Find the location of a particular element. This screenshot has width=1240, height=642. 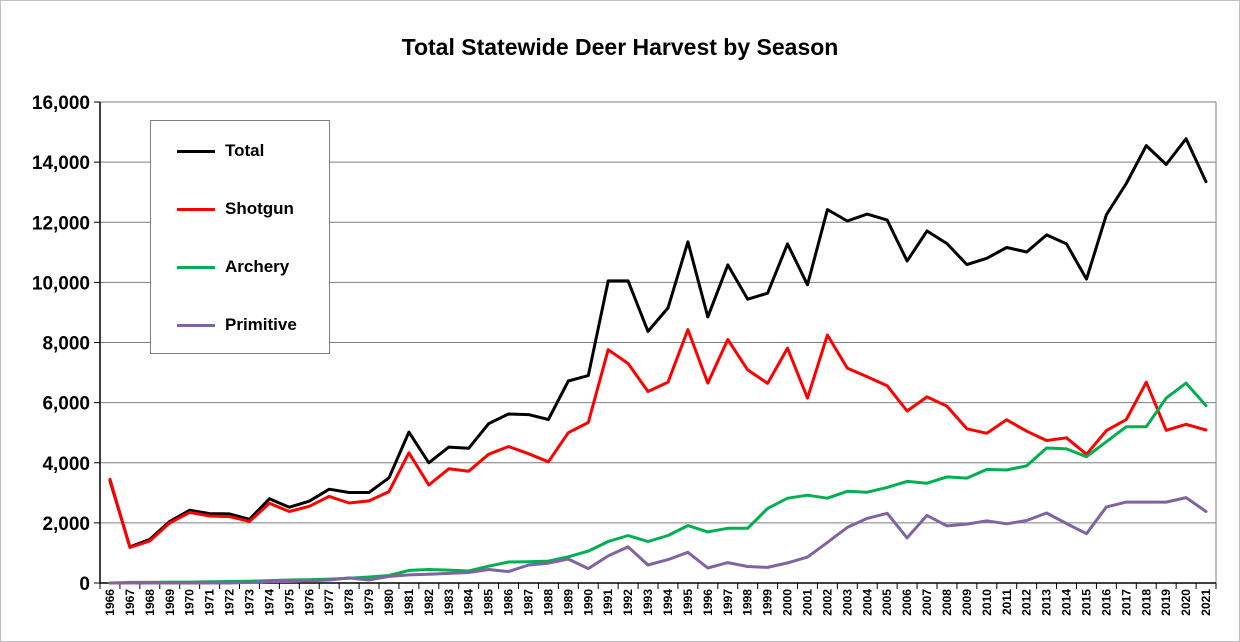

x-tick-label: 1969 is located at coordinates (170, 602).